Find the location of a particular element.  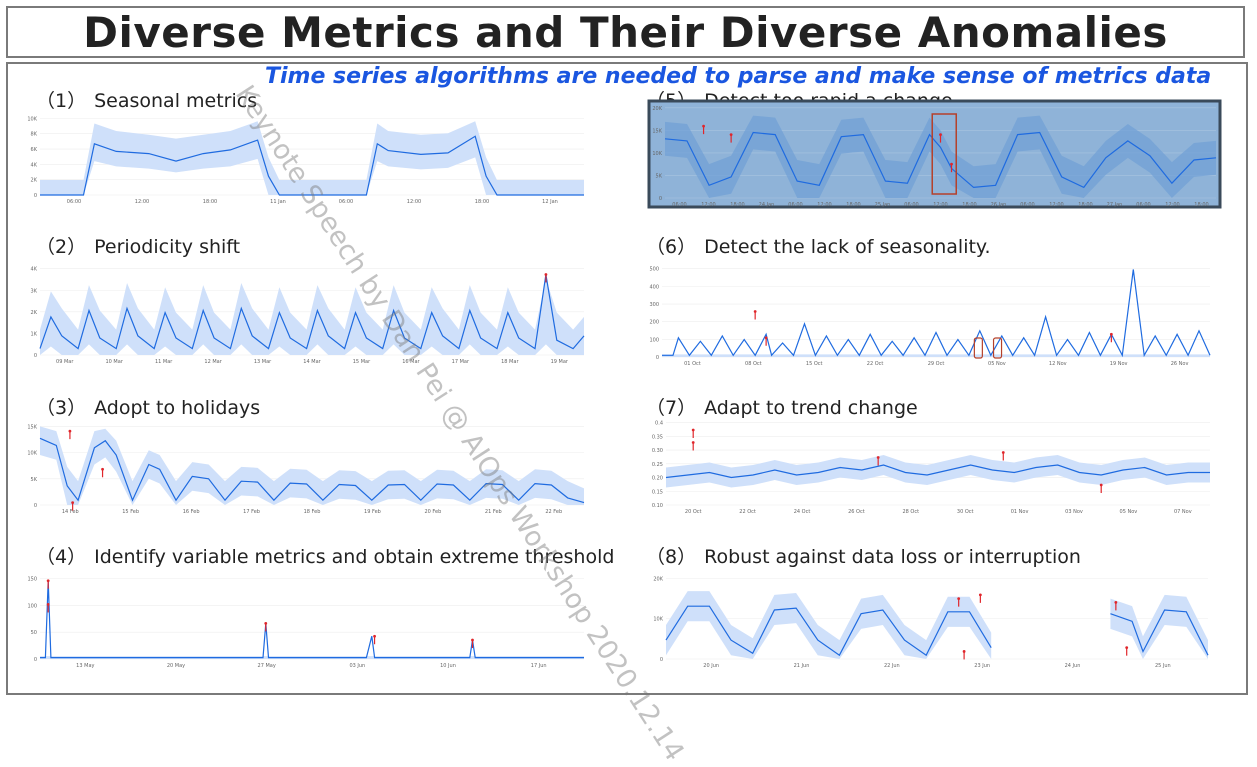

y-tick-label: 50 is located at coordinates (34, 633).